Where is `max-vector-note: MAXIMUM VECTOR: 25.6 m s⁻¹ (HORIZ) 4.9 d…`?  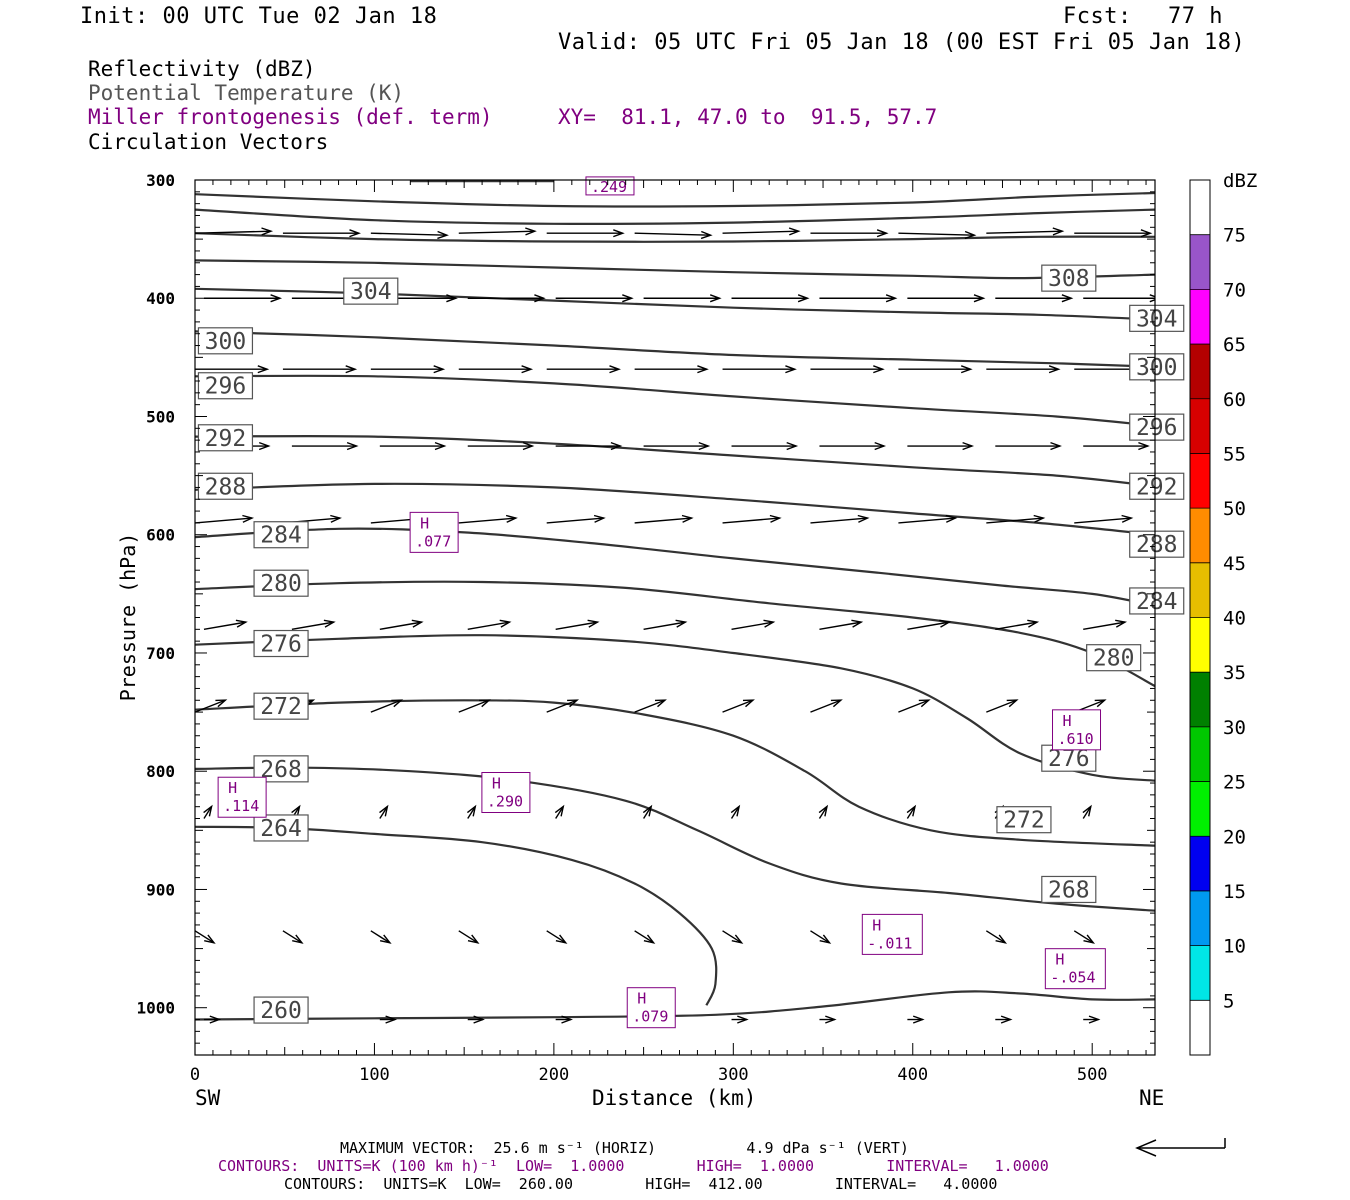 max-vector-note: MAXIMUM VECTOR: 25.6 m s⁻¹ (HORIZ) 4.9 d… is located at coordinates (624, 1148).